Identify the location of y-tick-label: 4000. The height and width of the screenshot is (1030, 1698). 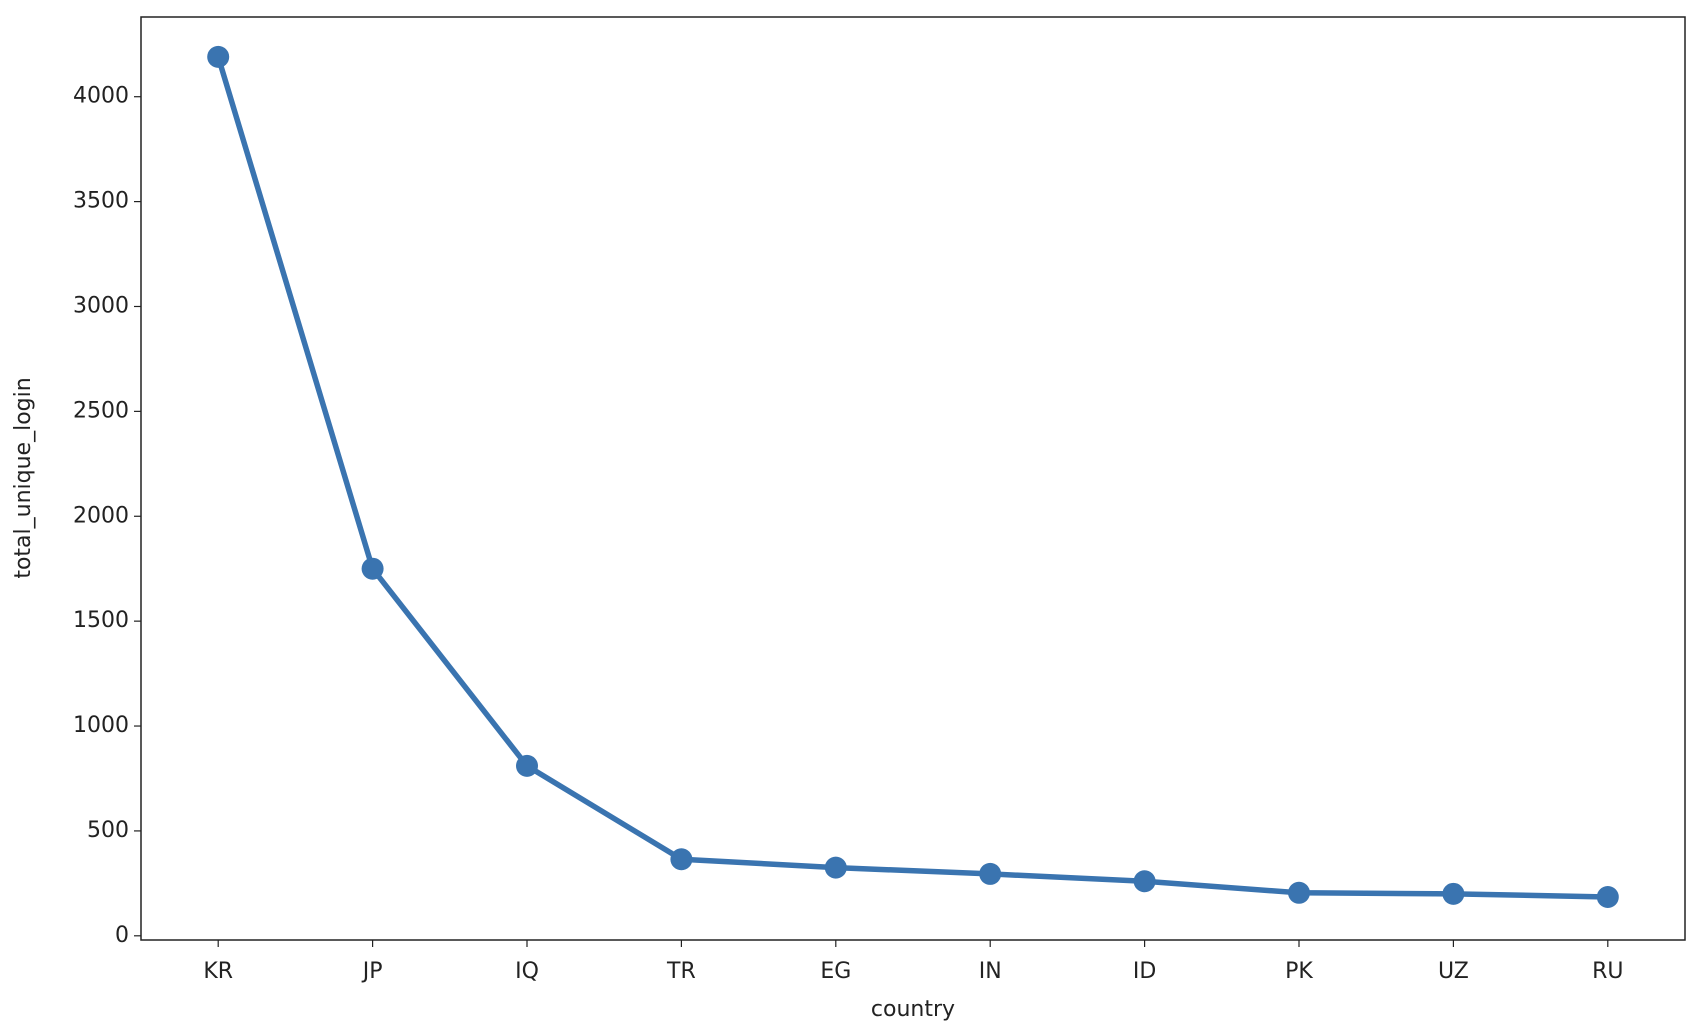
(101, 96).